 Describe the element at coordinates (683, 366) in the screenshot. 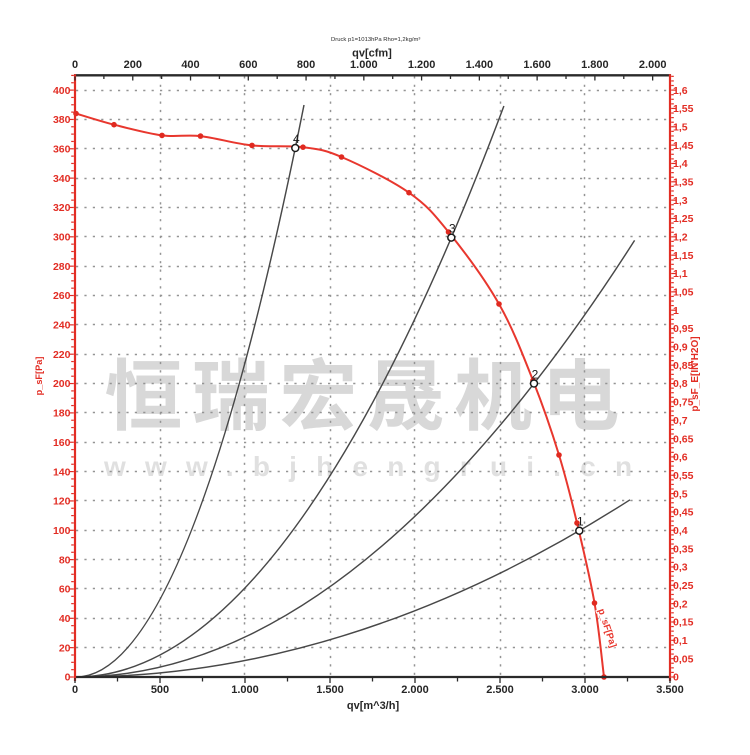

I see `svg-text: 0,85` at that location.